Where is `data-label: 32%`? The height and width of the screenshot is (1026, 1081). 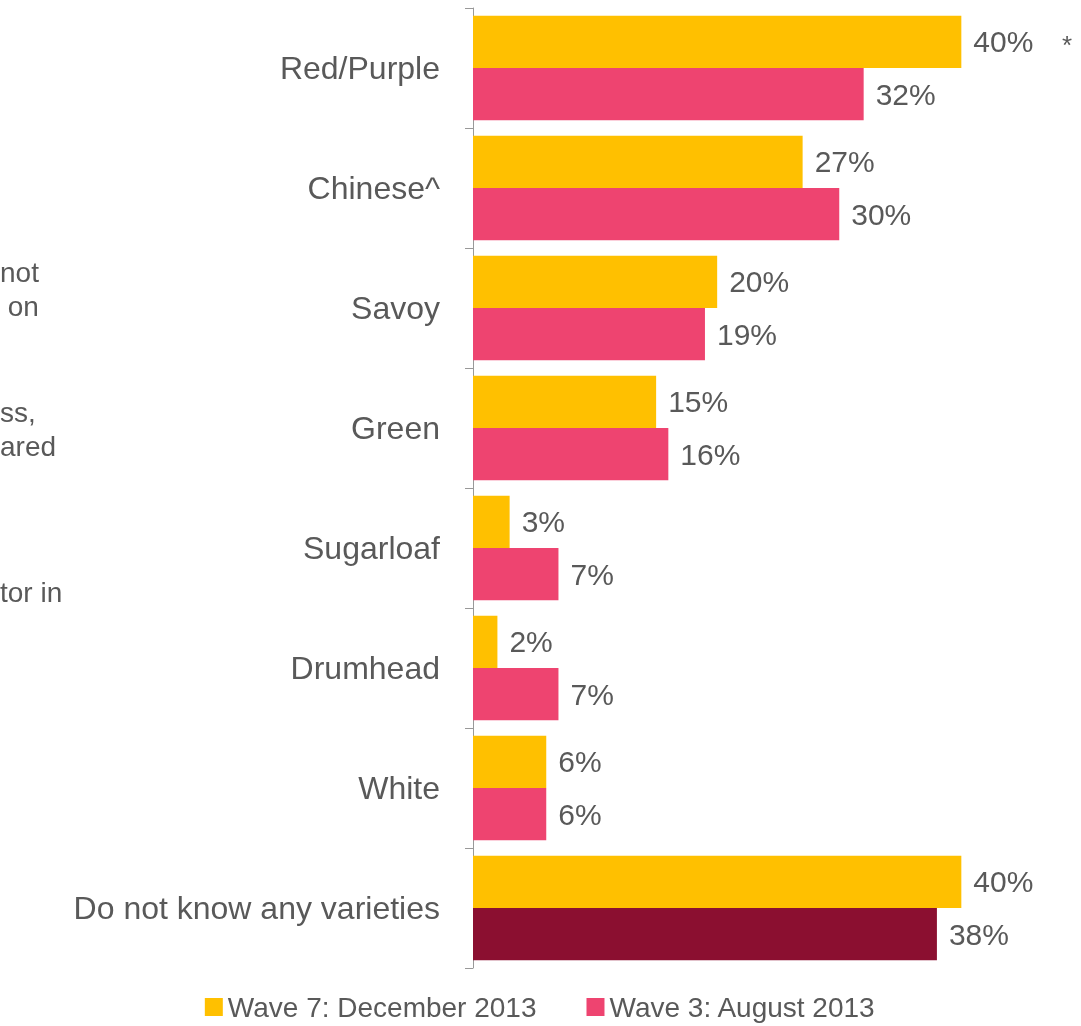 data-label: 32% is located at coordinates (905, 94).